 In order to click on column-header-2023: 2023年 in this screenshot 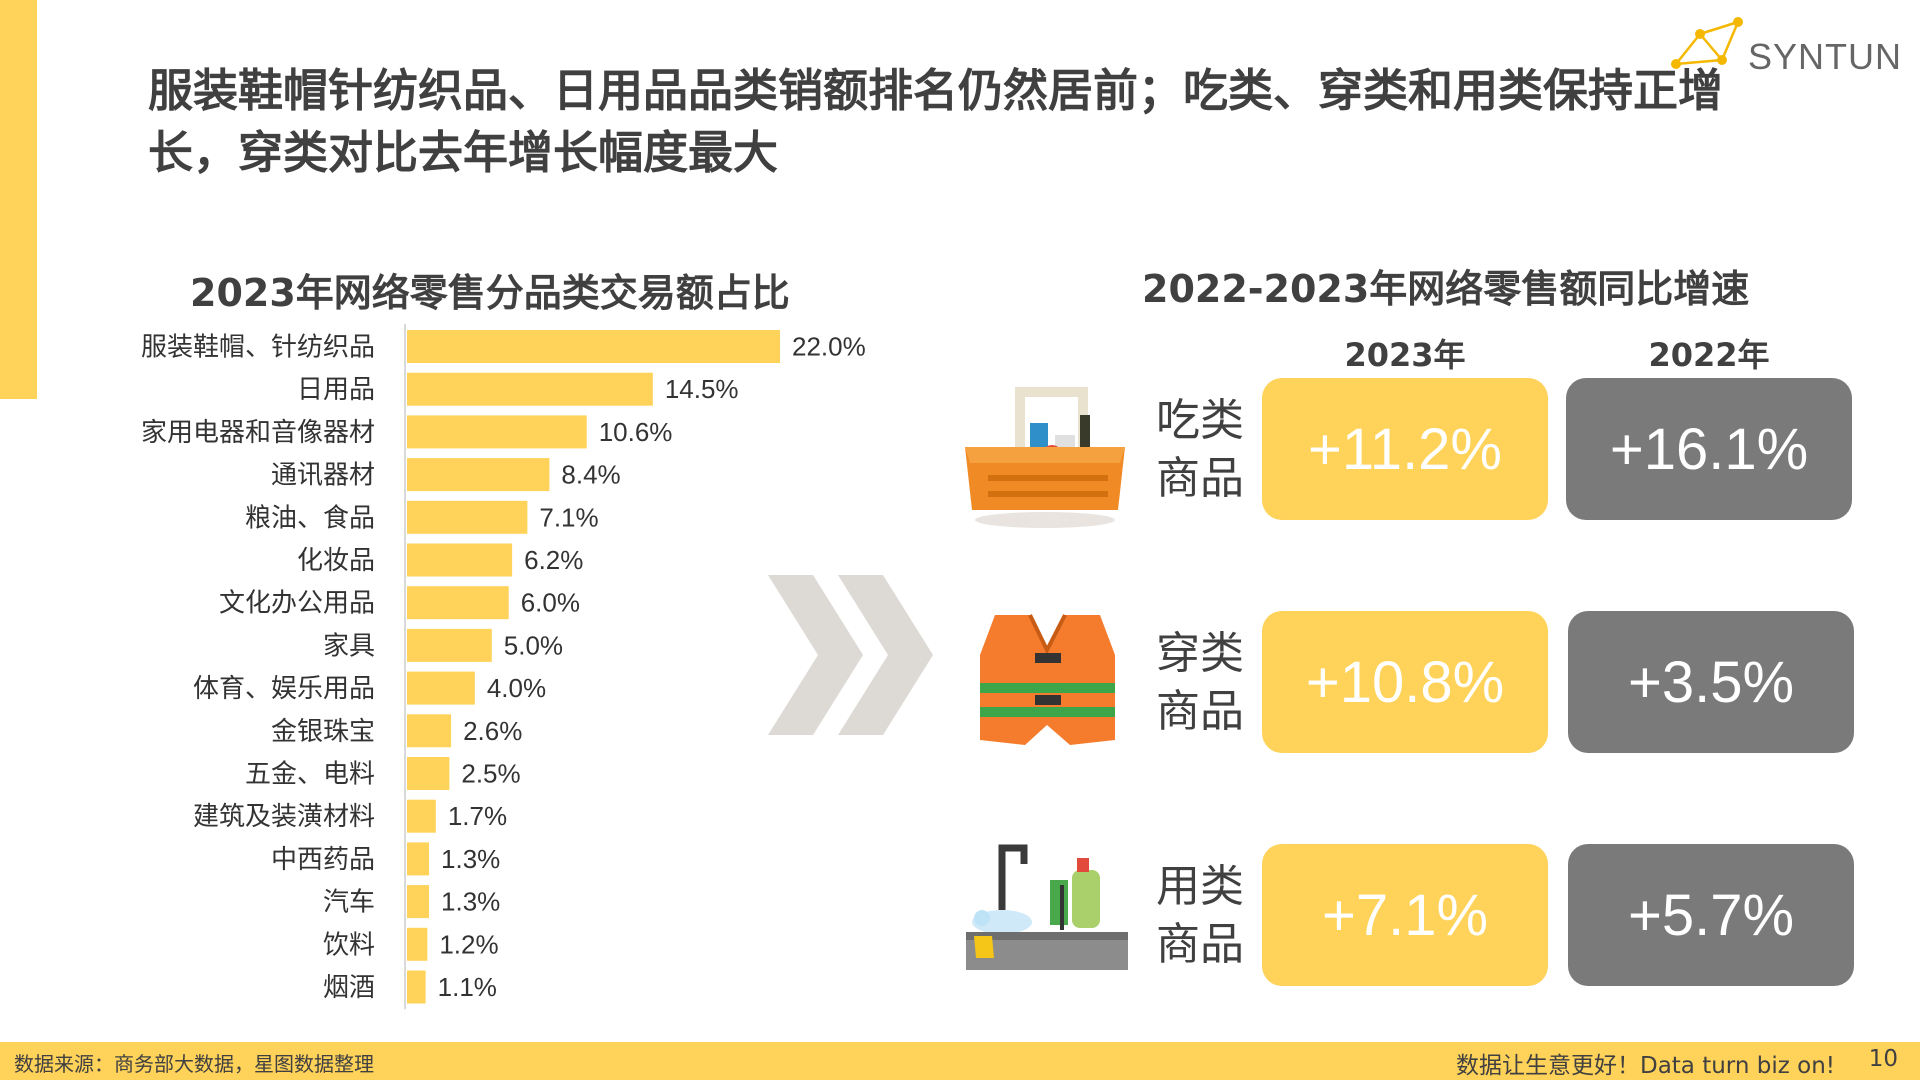, I will do `click(1405, 355)`.